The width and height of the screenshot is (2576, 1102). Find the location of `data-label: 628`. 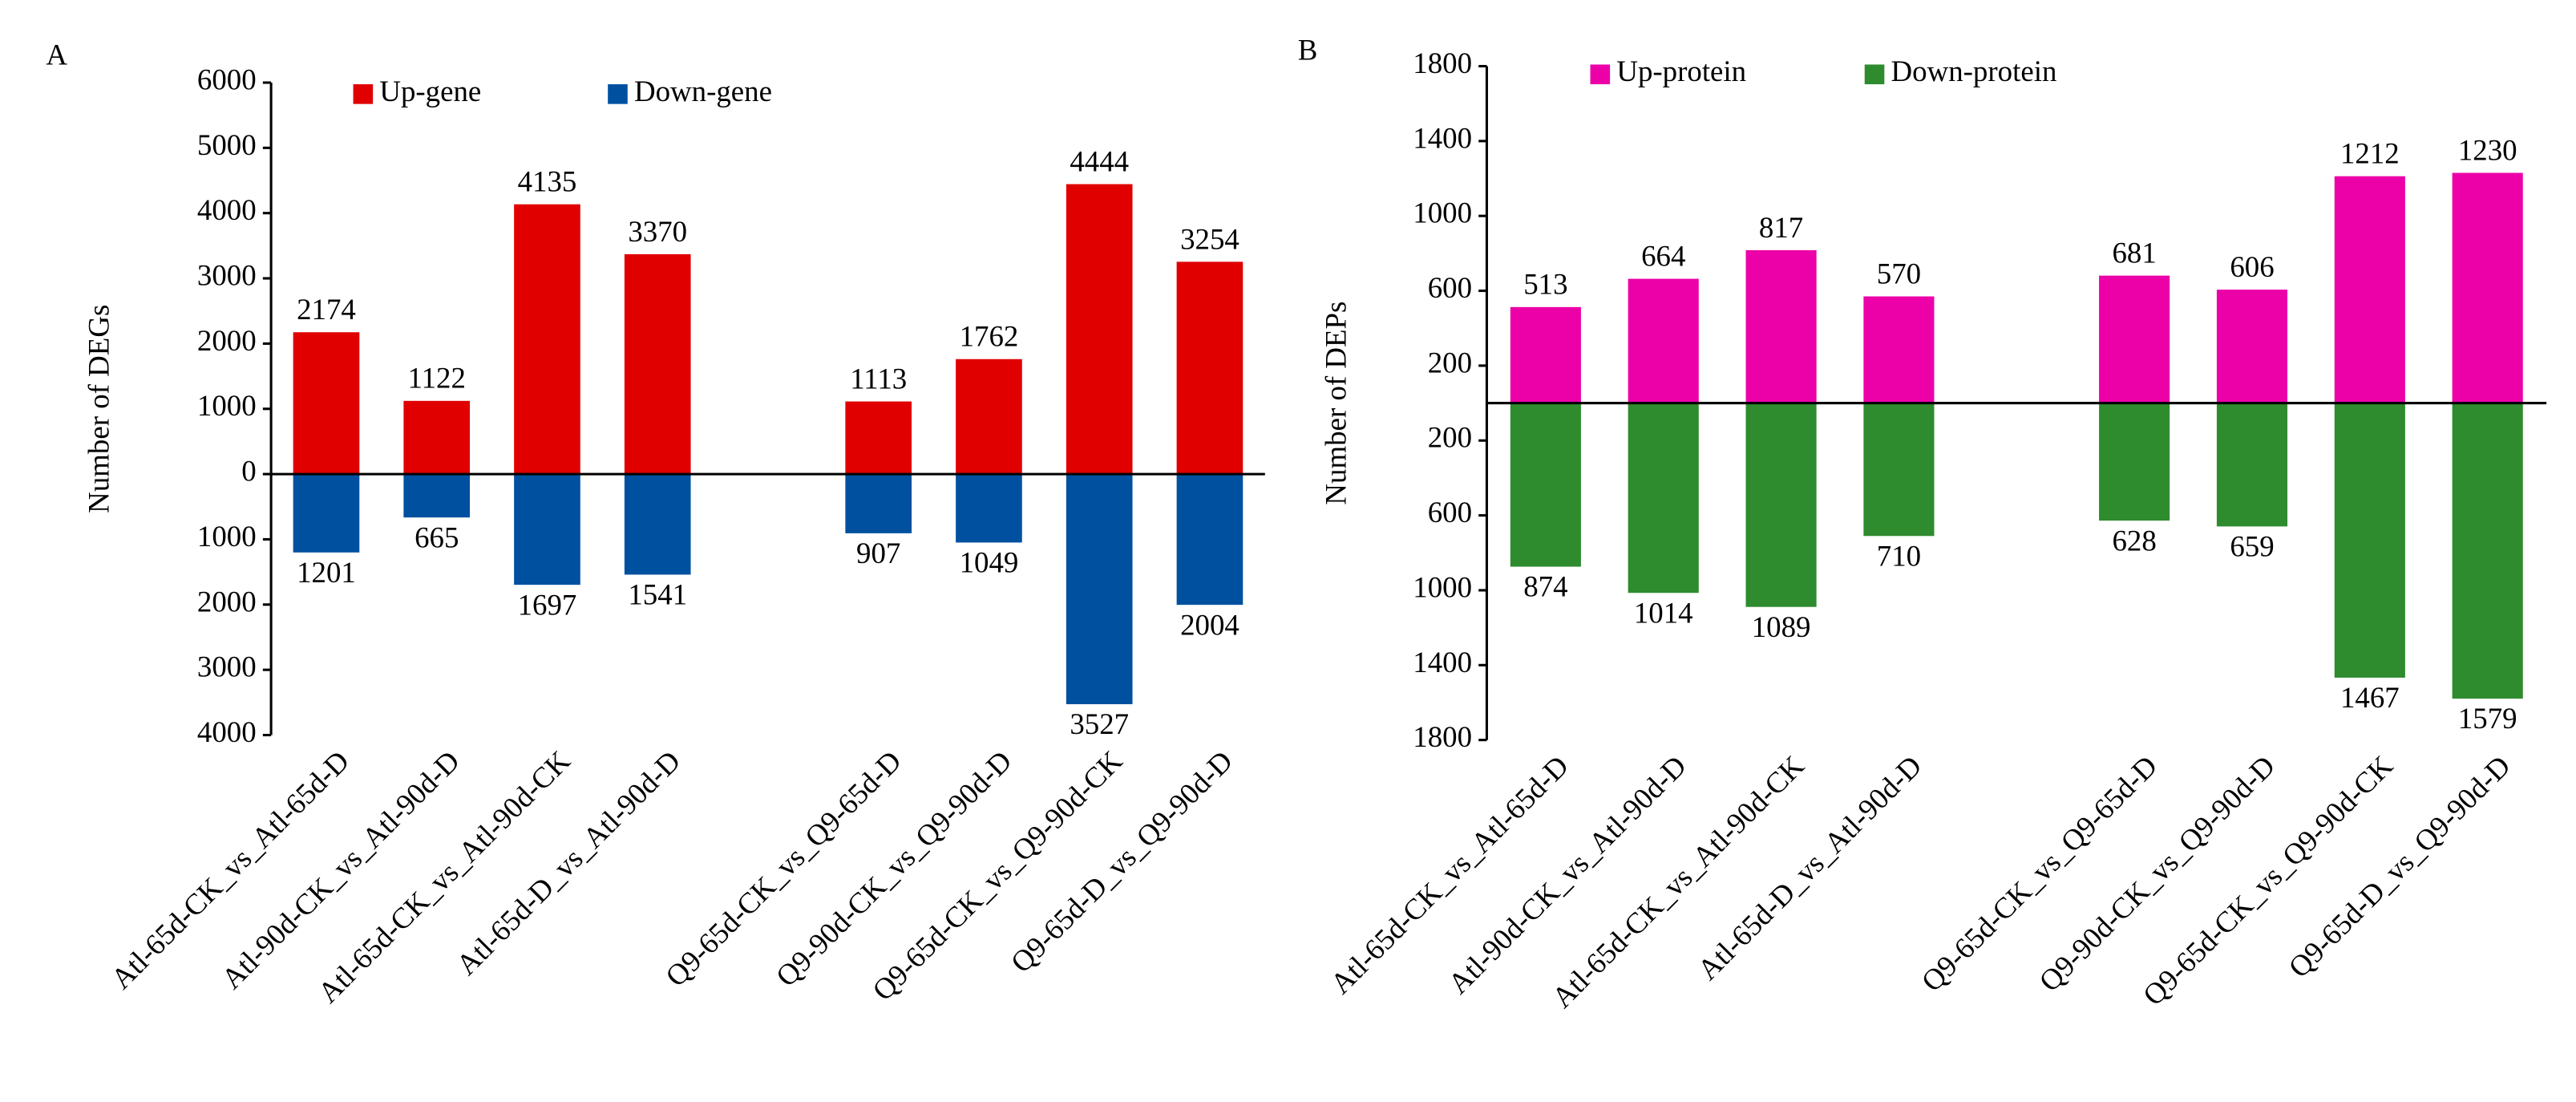

data-label: 628 is located at coordinates (2134, 540).